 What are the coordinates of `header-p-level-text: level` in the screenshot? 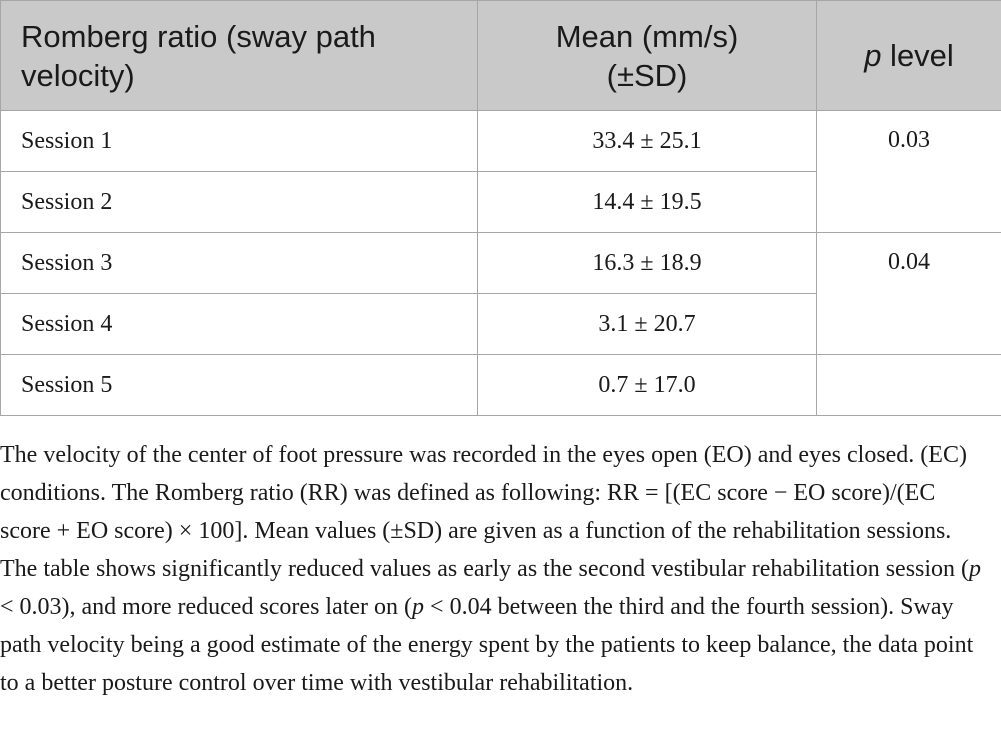 It's located at (917, 55).